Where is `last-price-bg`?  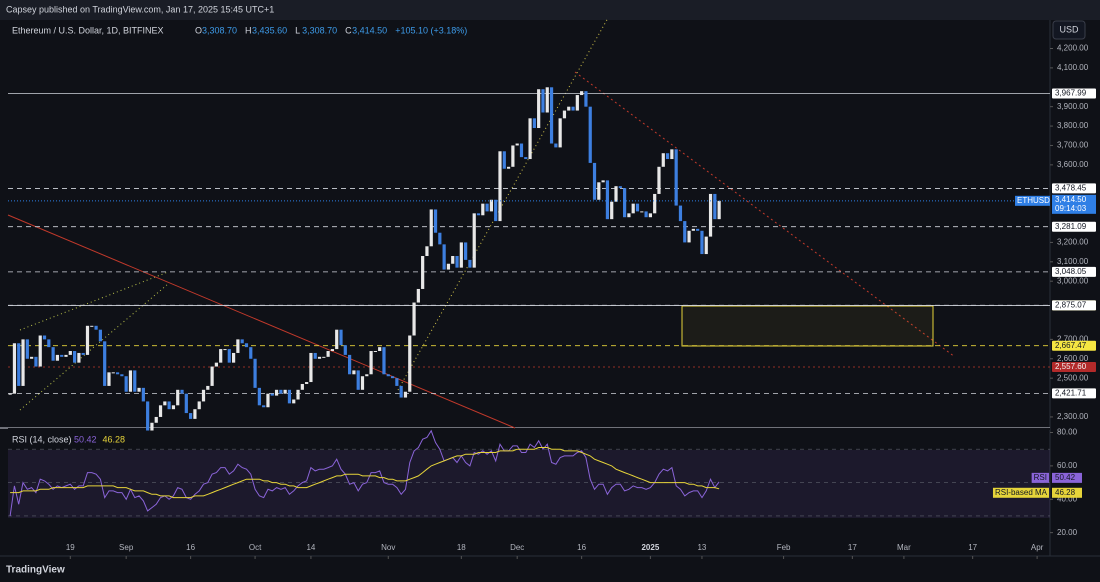
last-price-bg is located at coordinates (1074, 204).